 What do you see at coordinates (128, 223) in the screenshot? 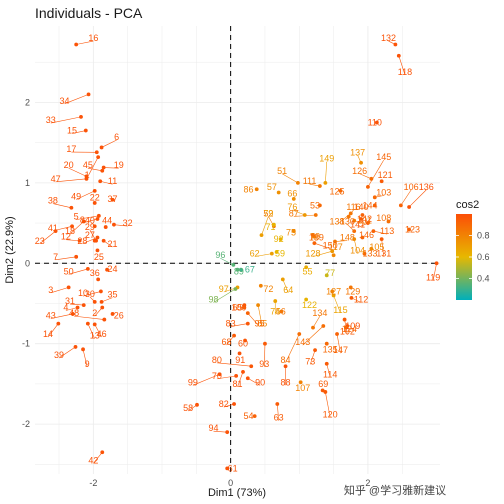
I see `point-label: 32` at bounding box center [128, 223].